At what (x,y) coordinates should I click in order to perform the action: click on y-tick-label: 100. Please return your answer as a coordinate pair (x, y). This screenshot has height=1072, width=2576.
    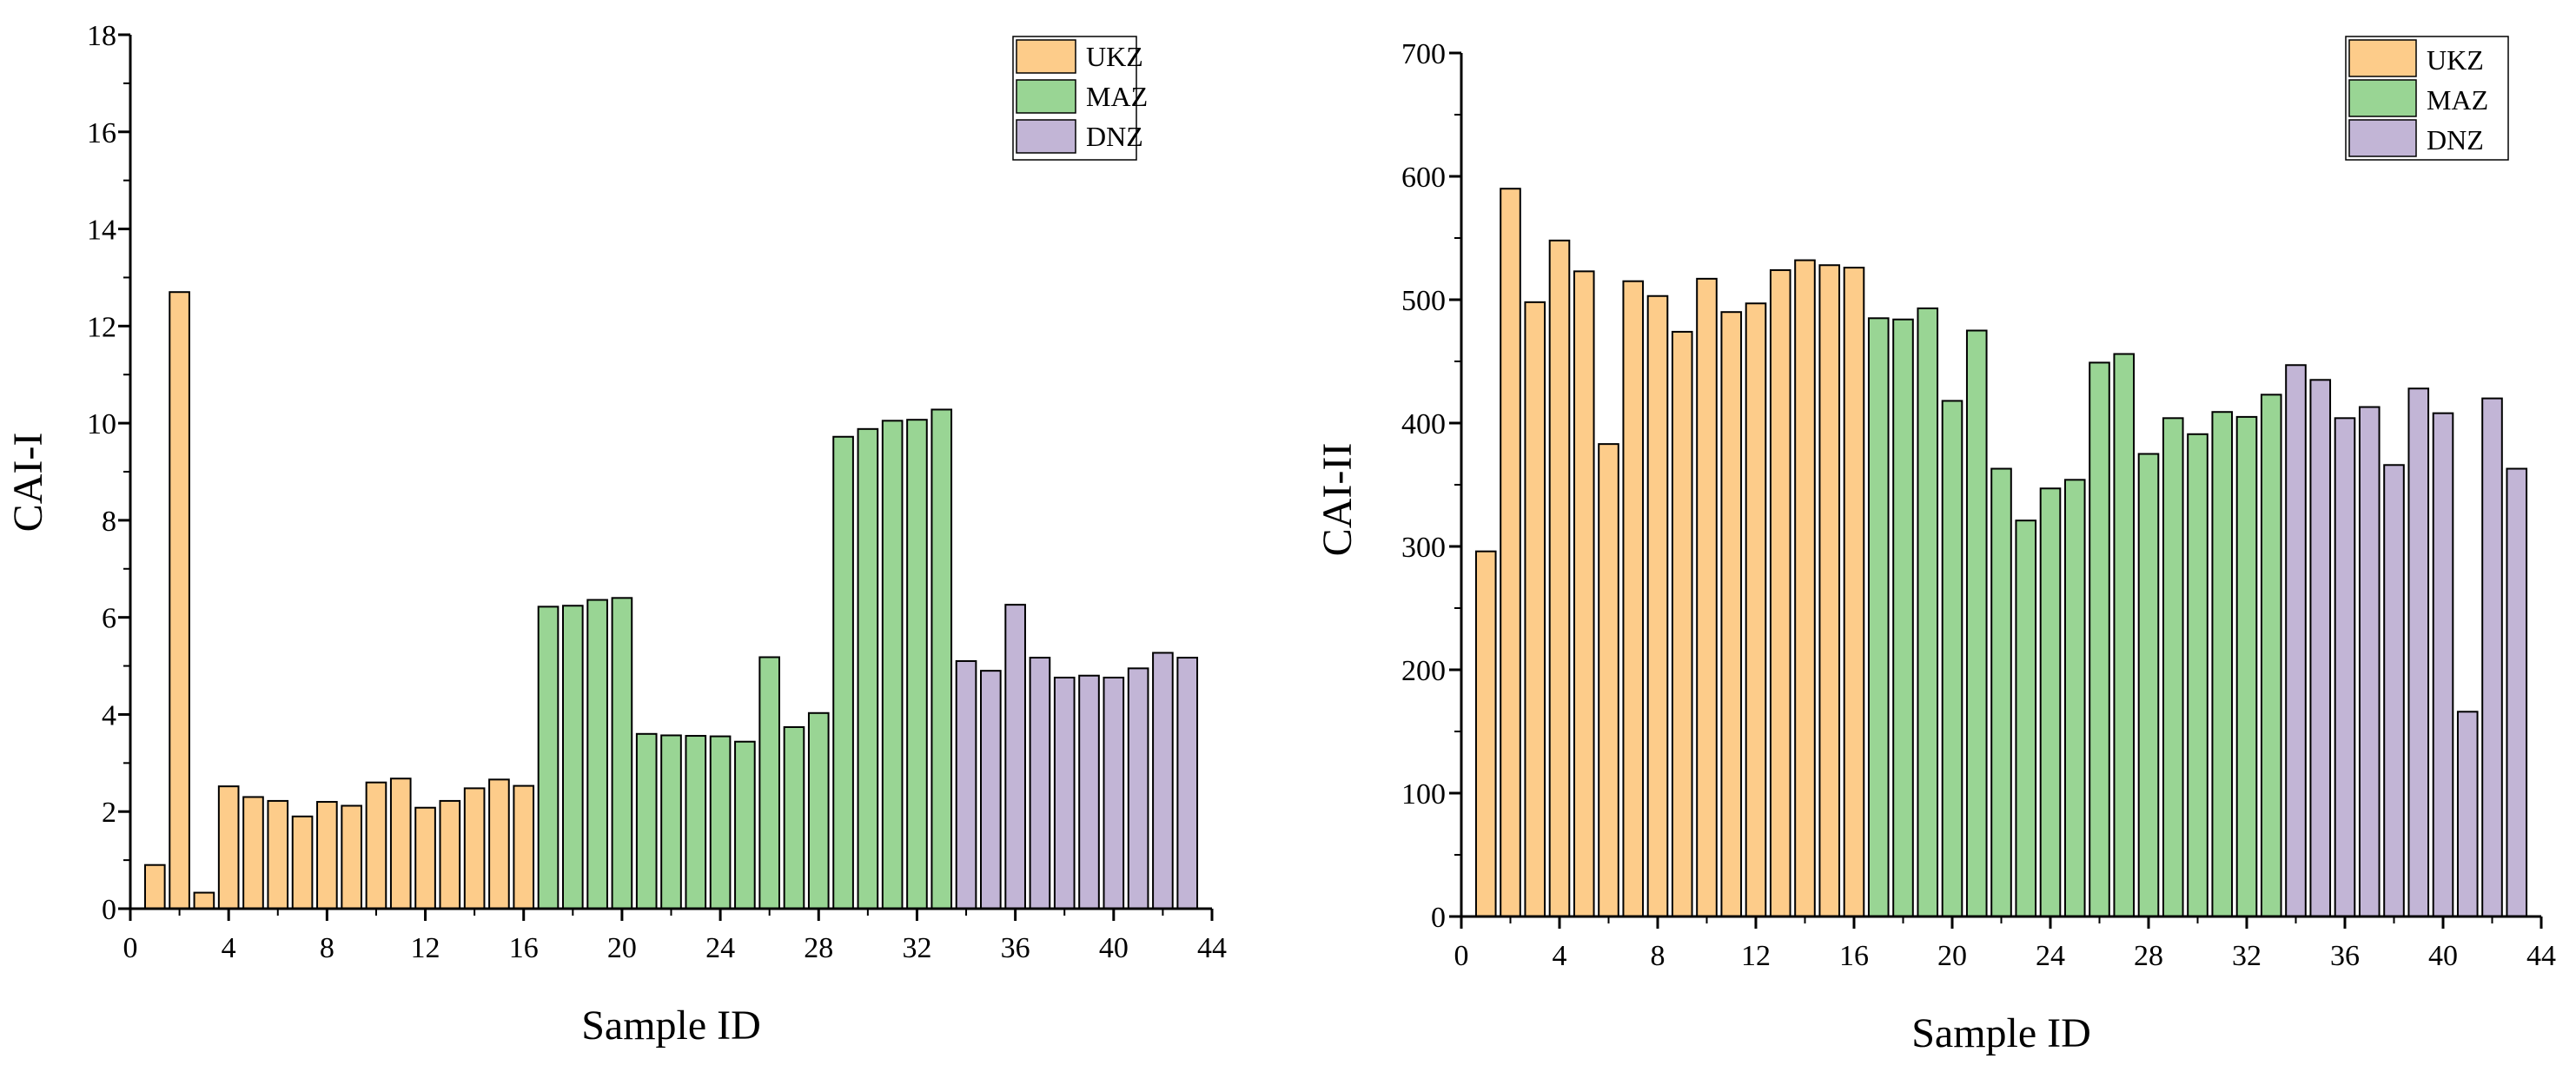
    Looking at the image, I should click on (1423, 794).